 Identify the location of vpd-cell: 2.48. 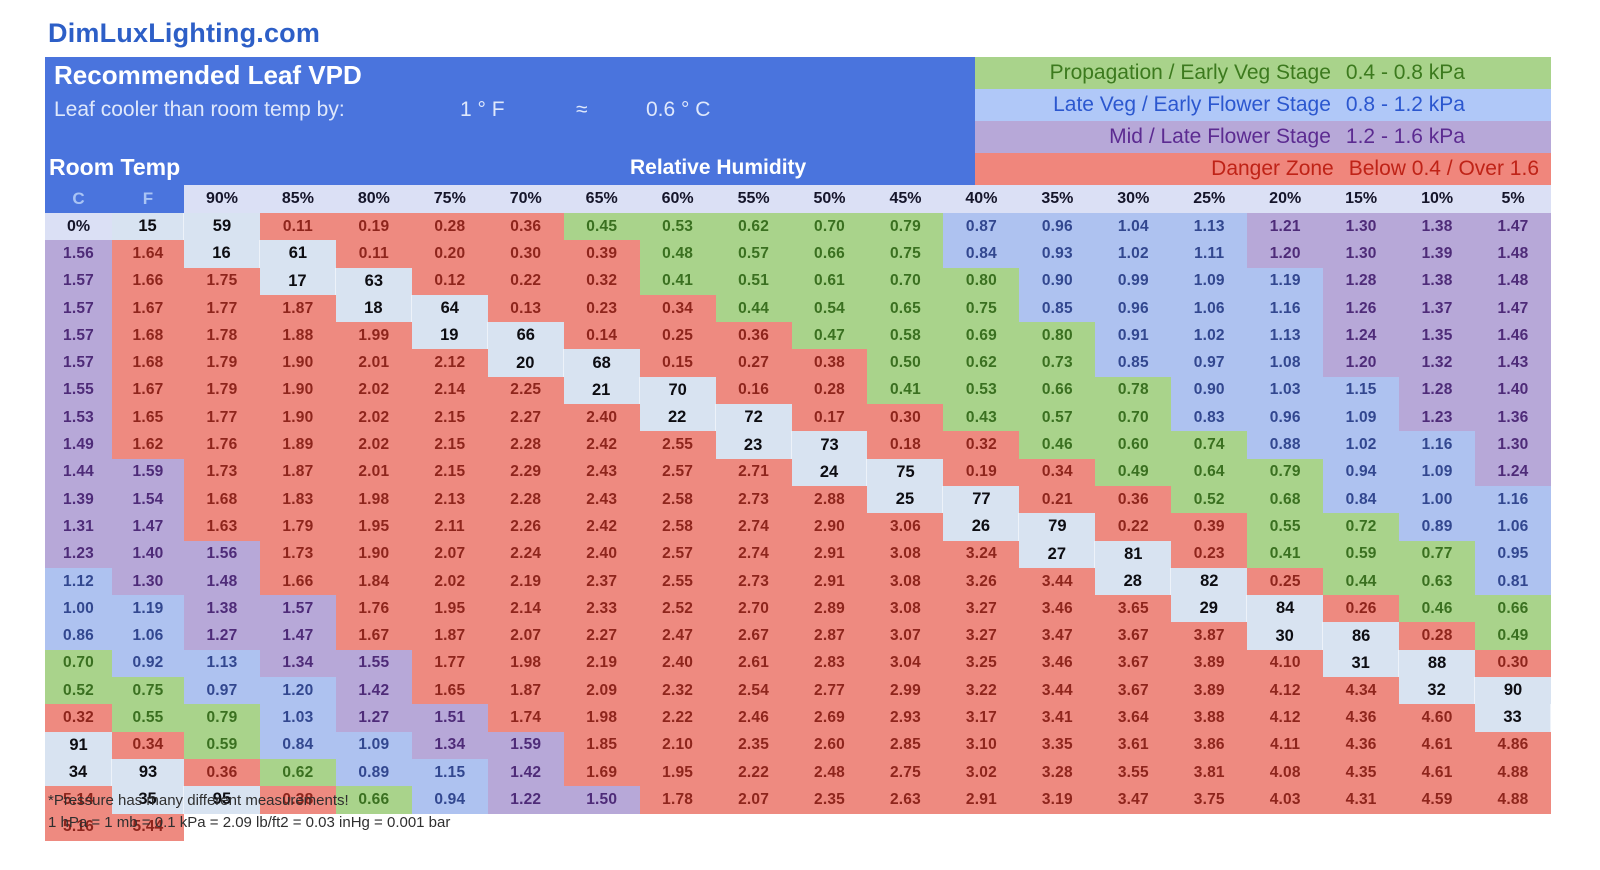
(829, 772).